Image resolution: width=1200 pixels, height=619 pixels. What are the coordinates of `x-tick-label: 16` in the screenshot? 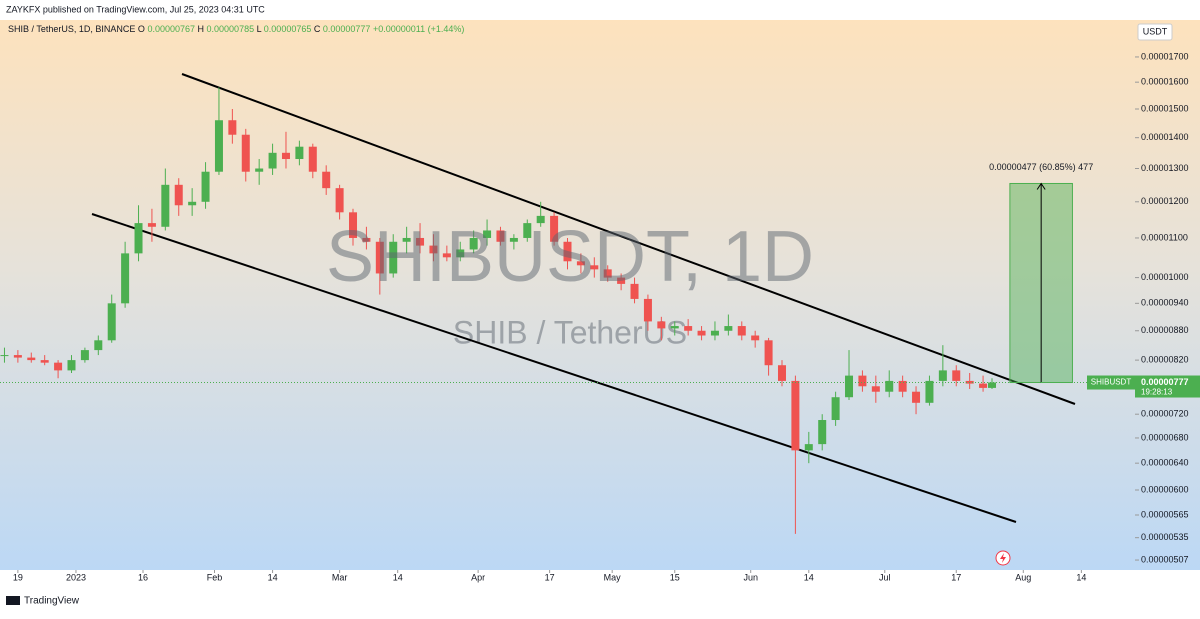 It's located at (143, 577).